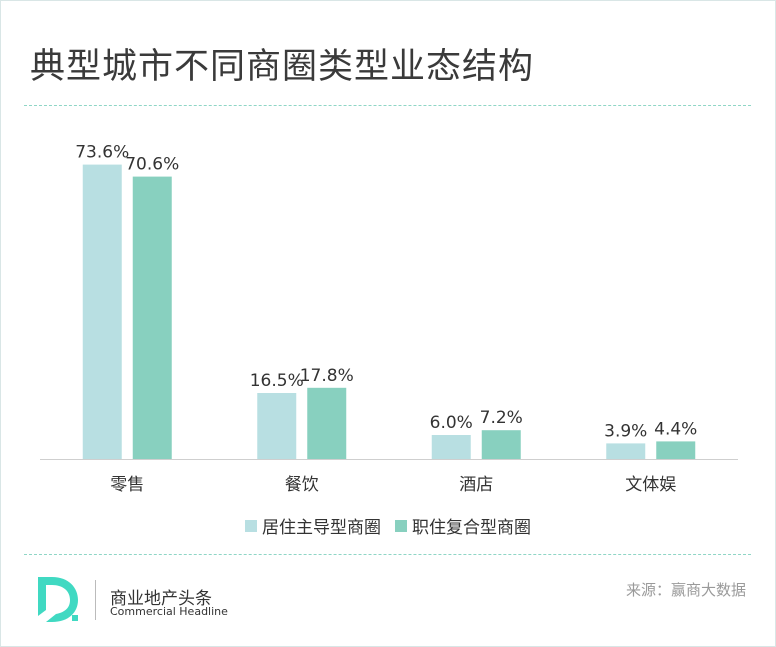 The width and height of the screenshot is (776, 647). Describe the element at coordinates (327, 376) in the screenshot. I see `data-label-2-2: 17.8%` at that location.